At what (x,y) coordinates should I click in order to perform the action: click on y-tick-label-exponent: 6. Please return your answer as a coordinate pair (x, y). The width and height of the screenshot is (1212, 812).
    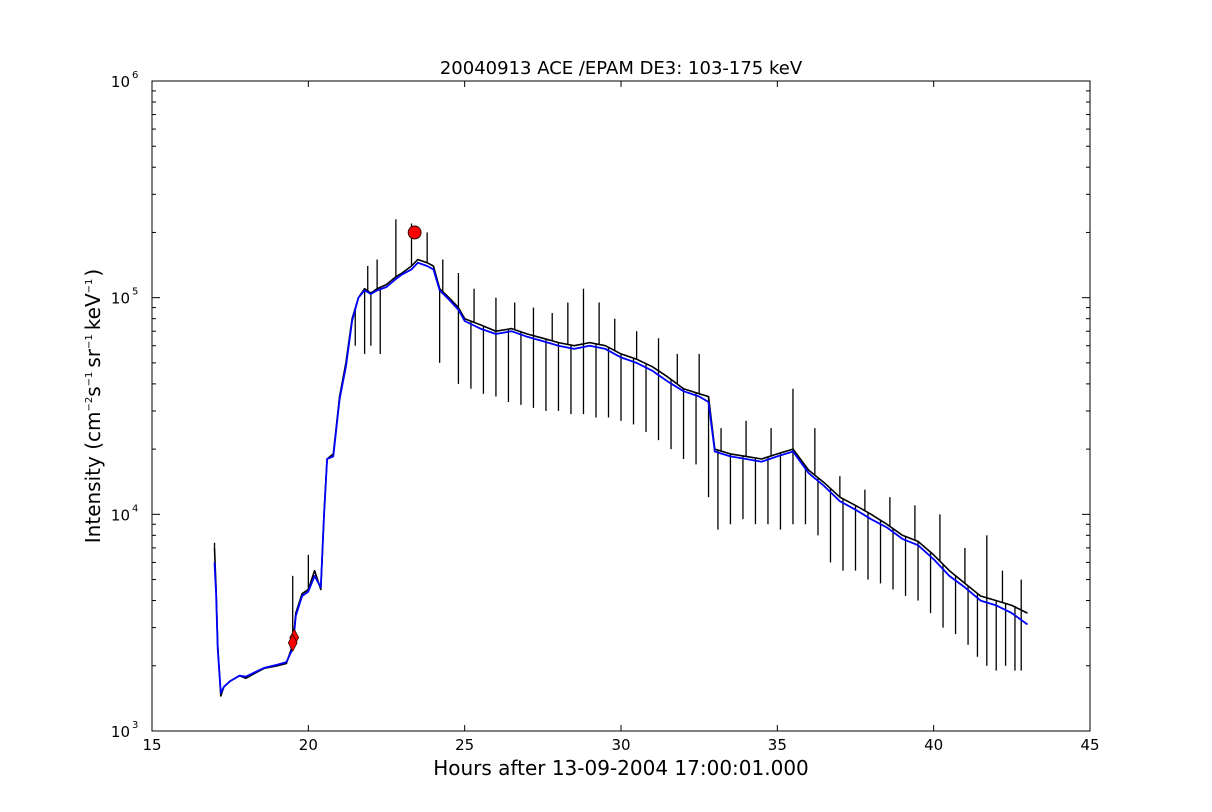
    Looking at the image, I should click on (135, 75).